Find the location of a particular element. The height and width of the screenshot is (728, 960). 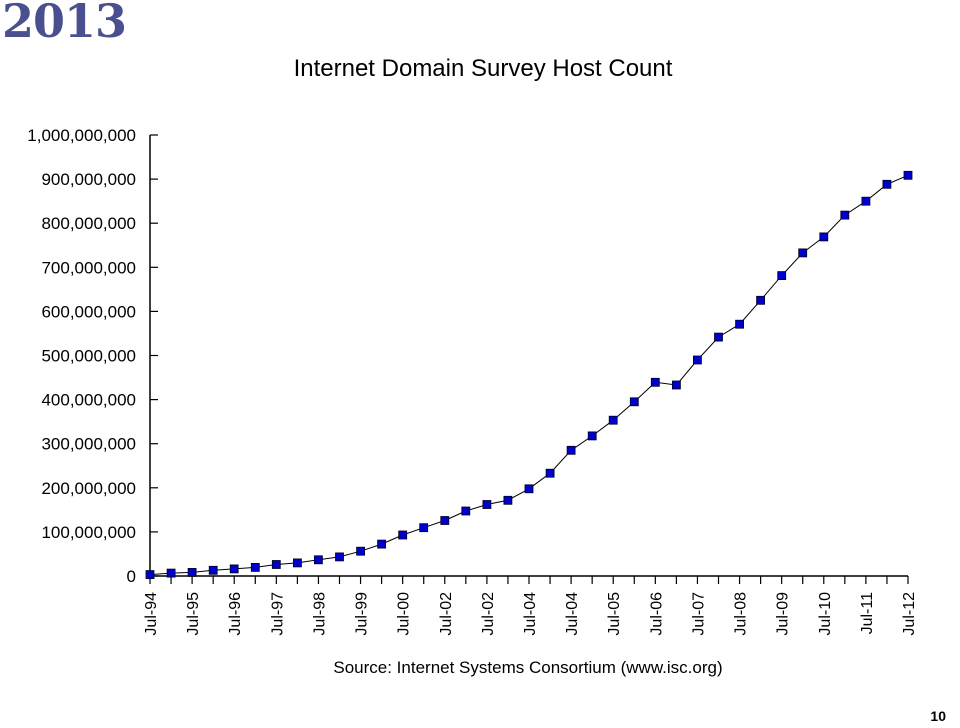

x-tick-label: Jul-10 is located at coordinates (825, 614).